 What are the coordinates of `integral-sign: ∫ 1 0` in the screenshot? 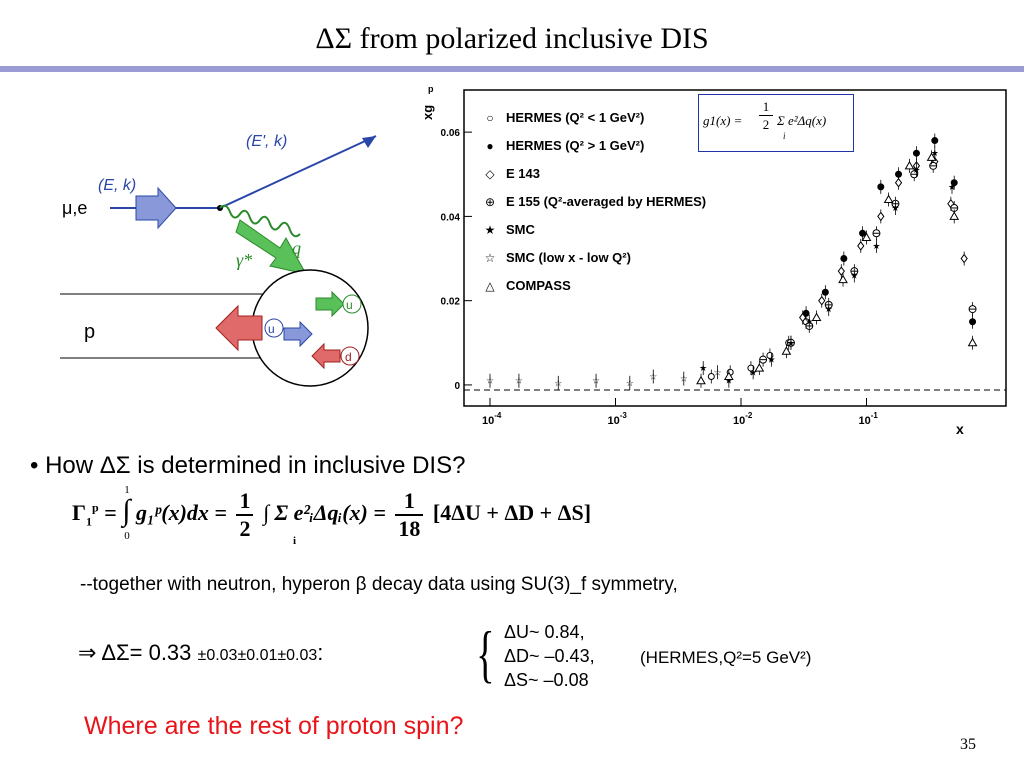 It's located at (126, 513).